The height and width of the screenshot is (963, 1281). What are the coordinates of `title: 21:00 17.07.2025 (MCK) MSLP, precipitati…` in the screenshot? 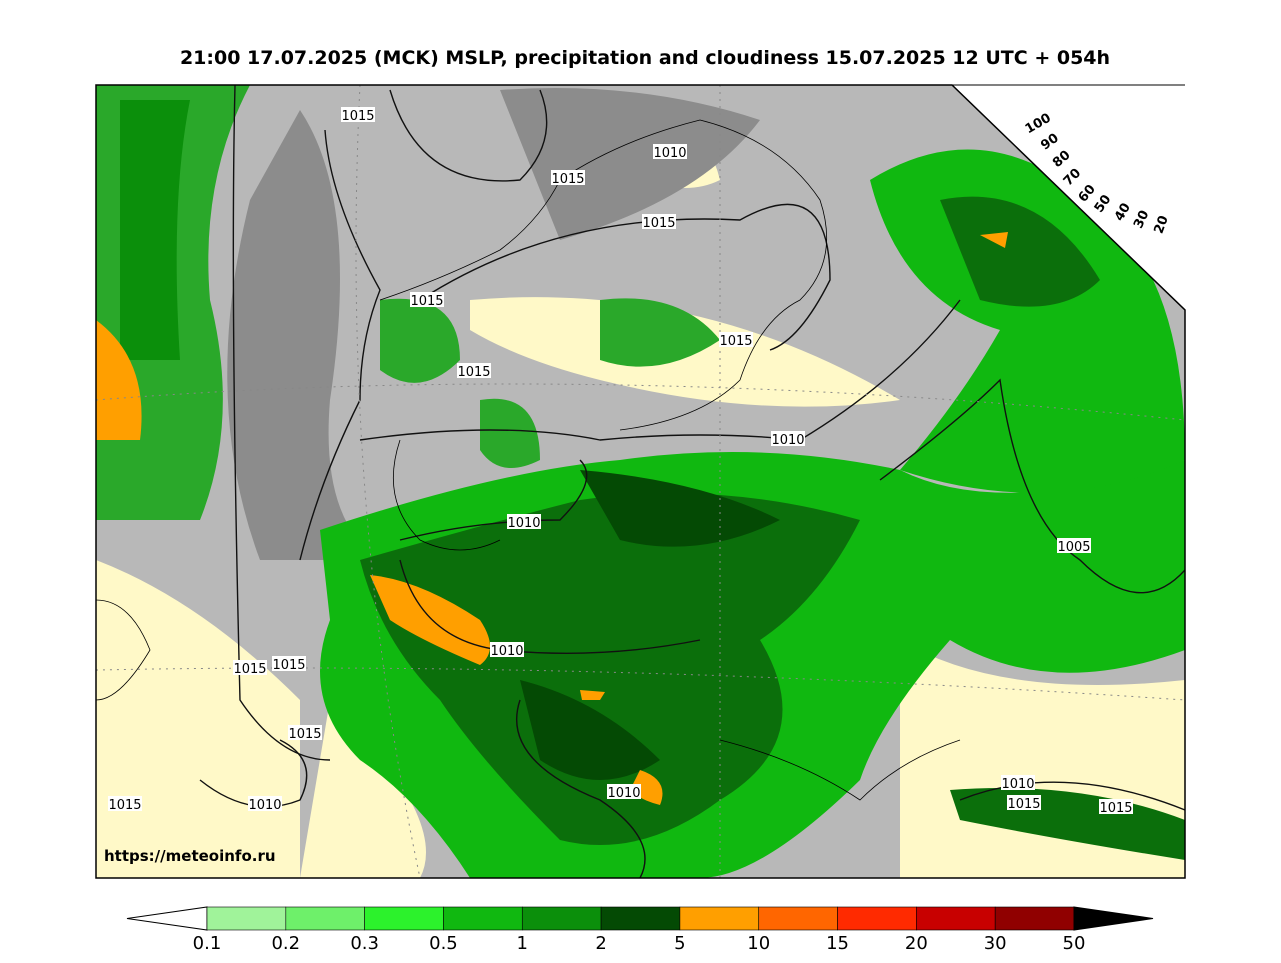 It's located at (645, 58).